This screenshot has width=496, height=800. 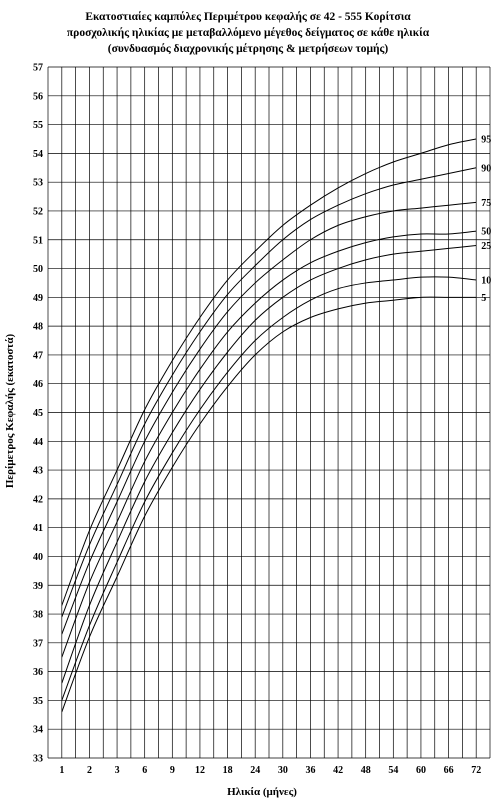 What do you see at coordinates (172, 770) in the screenshot?
I see `x-tick-label: 9` at bounding box center [172, 770].